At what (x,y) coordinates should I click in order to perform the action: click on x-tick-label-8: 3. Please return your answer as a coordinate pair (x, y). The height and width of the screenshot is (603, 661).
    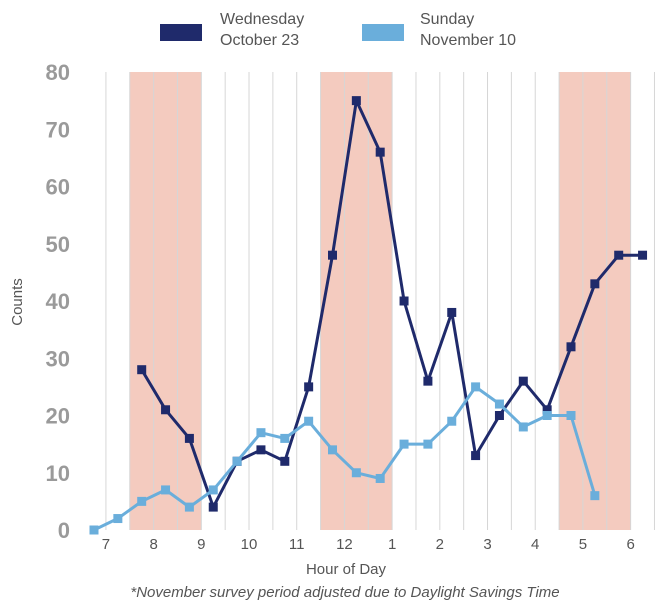
    Looking at the image, I should click on (487, 544).